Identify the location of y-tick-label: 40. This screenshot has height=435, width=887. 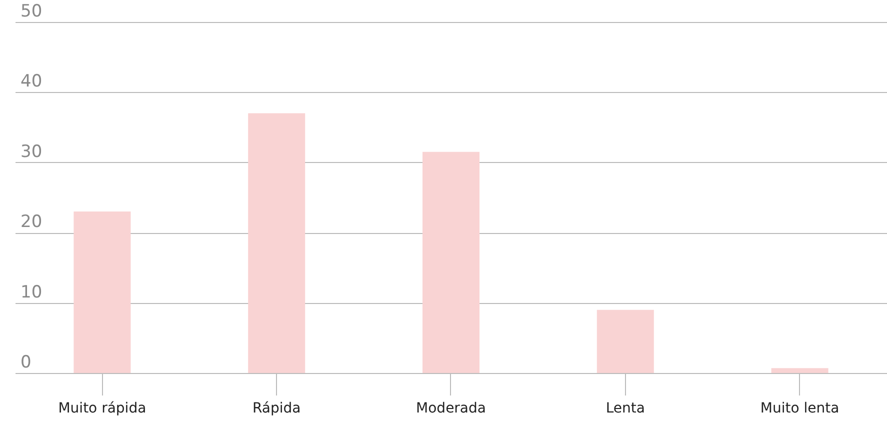
(31, 82).